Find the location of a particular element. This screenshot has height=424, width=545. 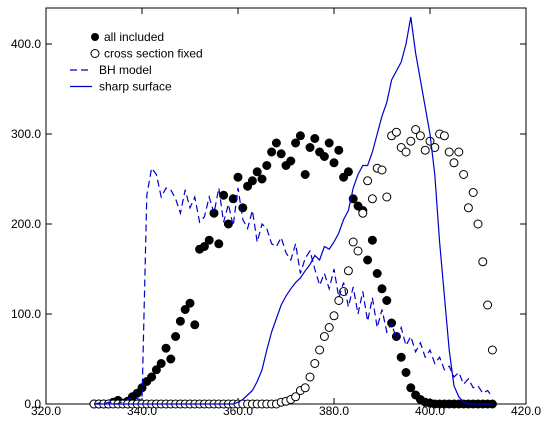

y-tick-label: 0.0 is located at coordinates (32, 404).